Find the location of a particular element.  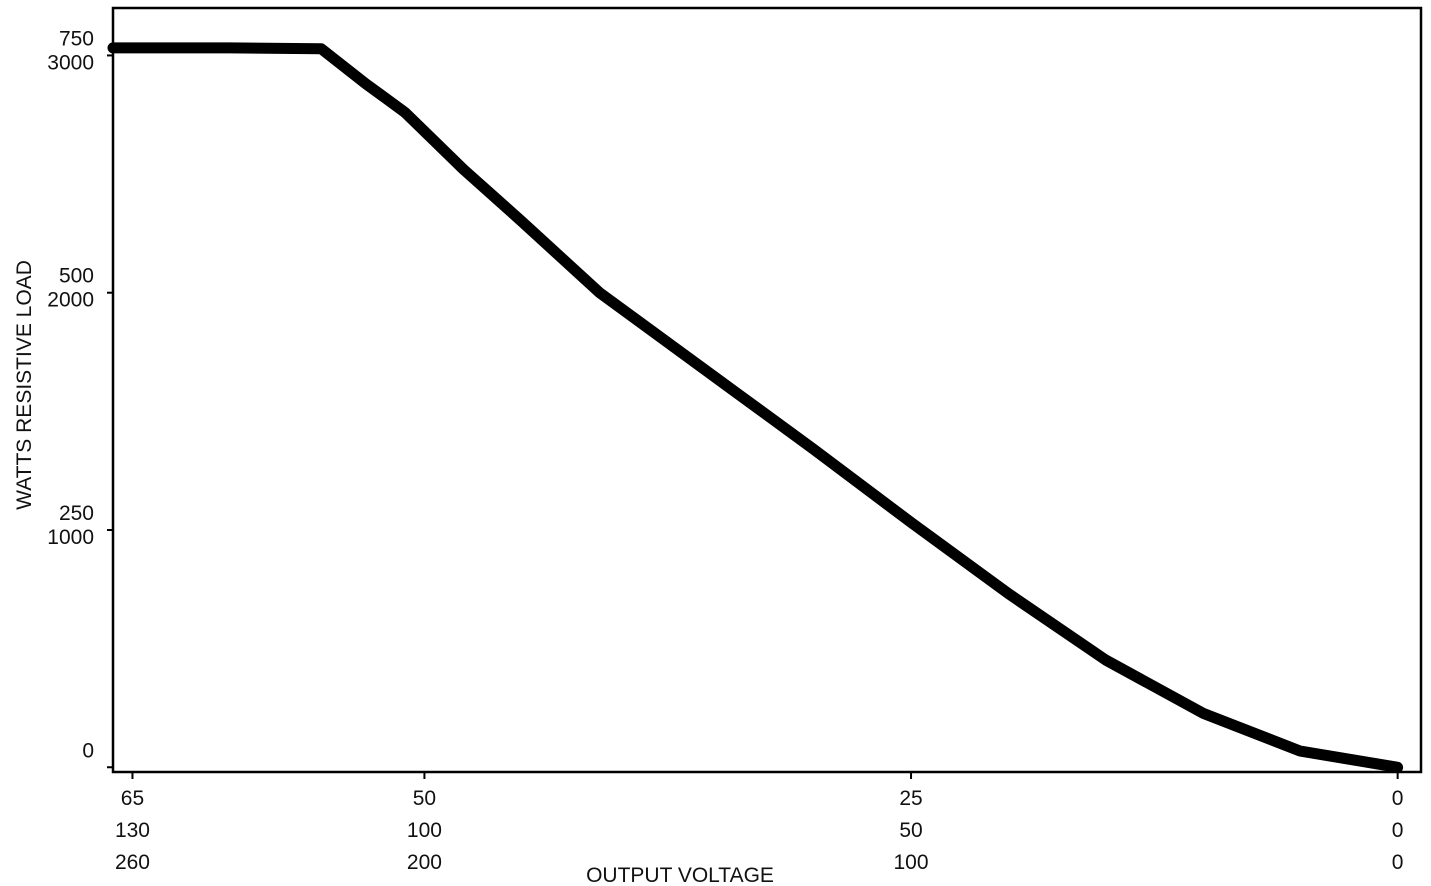

x-tick-label: 260 is located at coordinates (132, 862).